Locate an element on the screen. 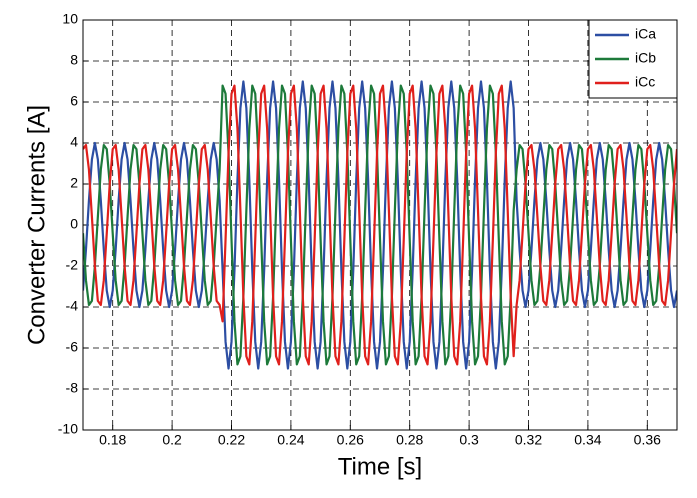 This screenshot has width=697, height=498. y-axis-title: Converter Currents [A] is located at coordinates (36, 225).